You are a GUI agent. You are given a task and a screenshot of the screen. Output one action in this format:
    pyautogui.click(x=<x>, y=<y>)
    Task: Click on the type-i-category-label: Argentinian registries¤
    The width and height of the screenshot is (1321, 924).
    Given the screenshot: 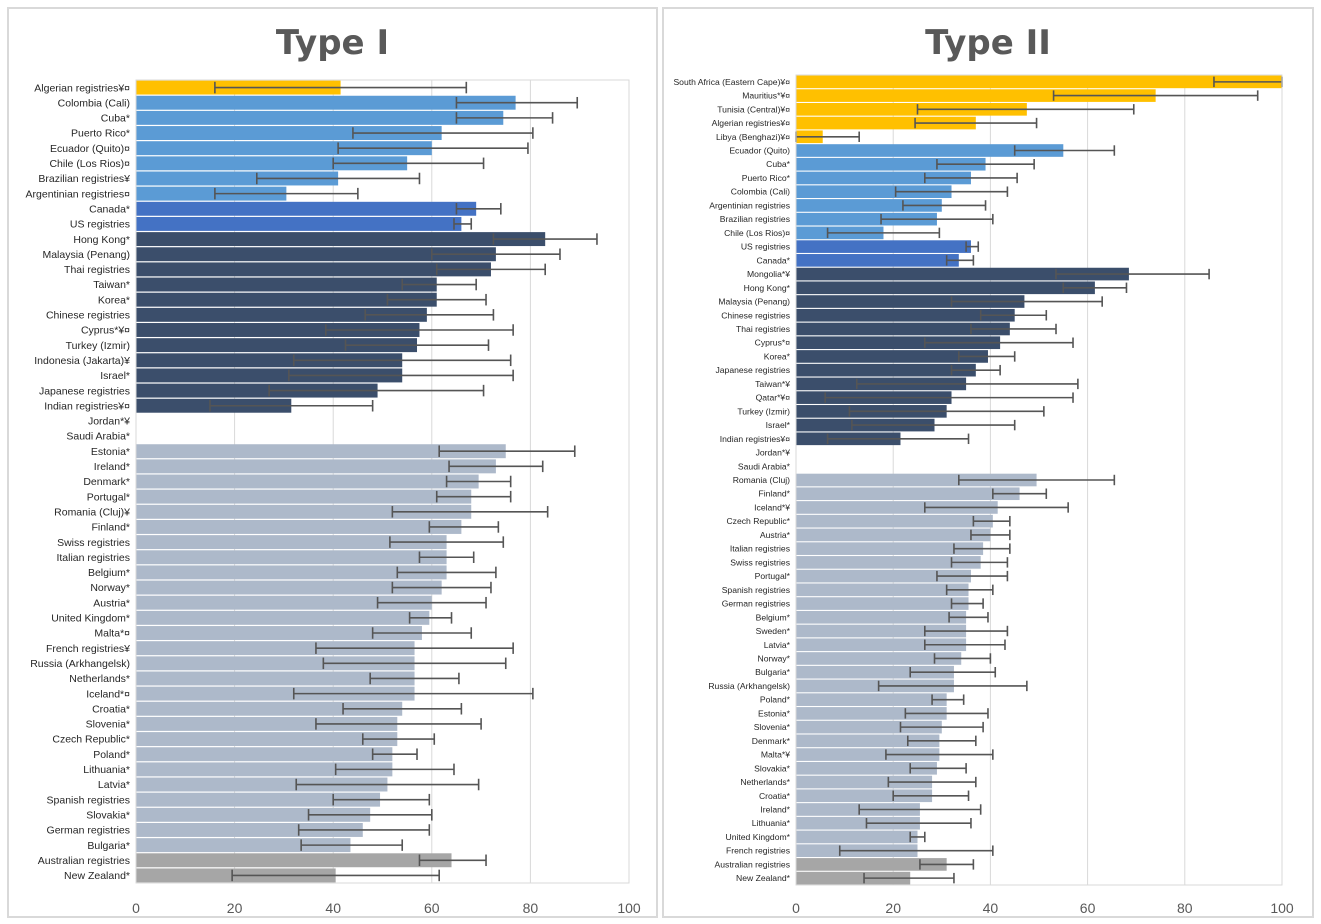 What is the action you would take?
    pyautogui.click(x=78, y=194)
    